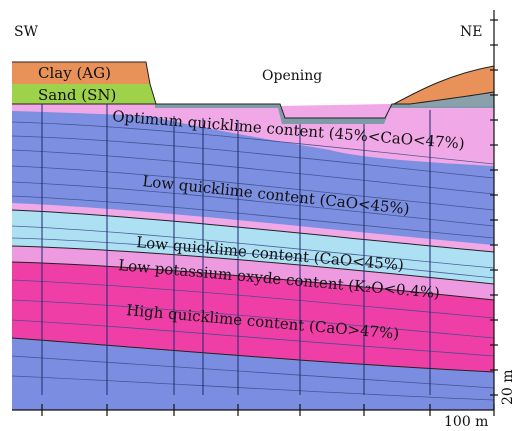 This screenshot has height=431, width=517. Describe the element at coordinates (466, 422) in the screenshot. I see `scale-horizontal-label: 100 m` at that location.